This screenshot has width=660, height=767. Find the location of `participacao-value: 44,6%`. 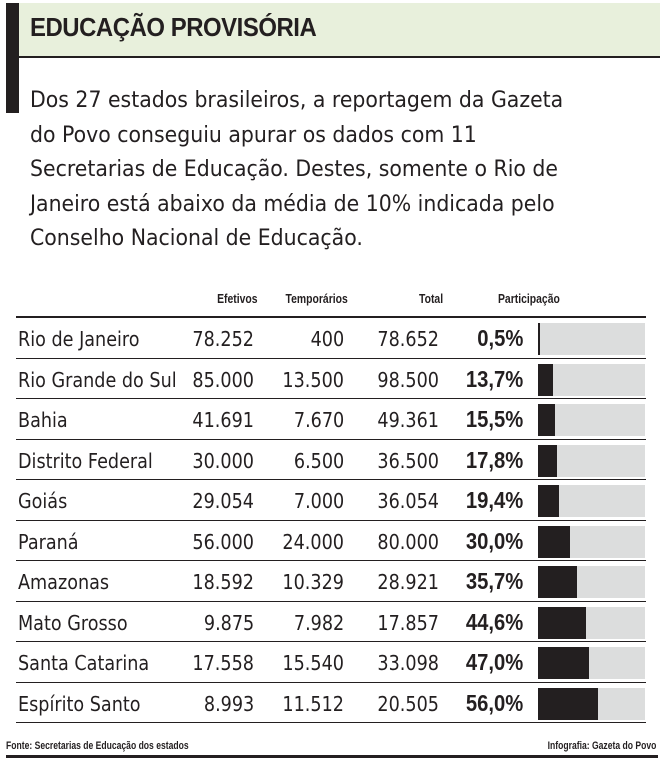

participacao-value: 44,6% is located at coordinates (494, 621).